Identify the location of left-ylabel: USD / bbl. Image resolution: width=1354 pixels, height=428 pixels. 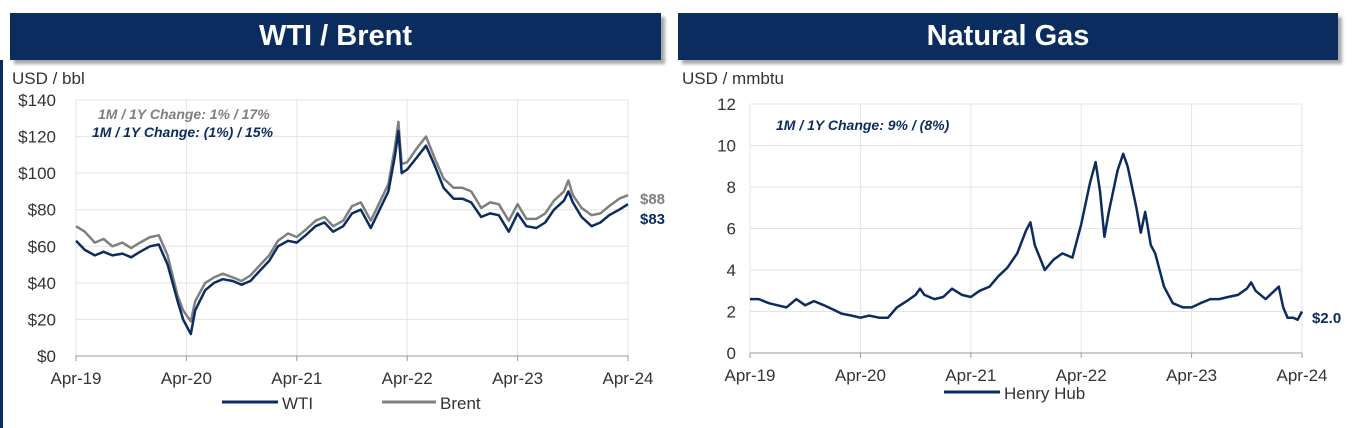
(48, 78).